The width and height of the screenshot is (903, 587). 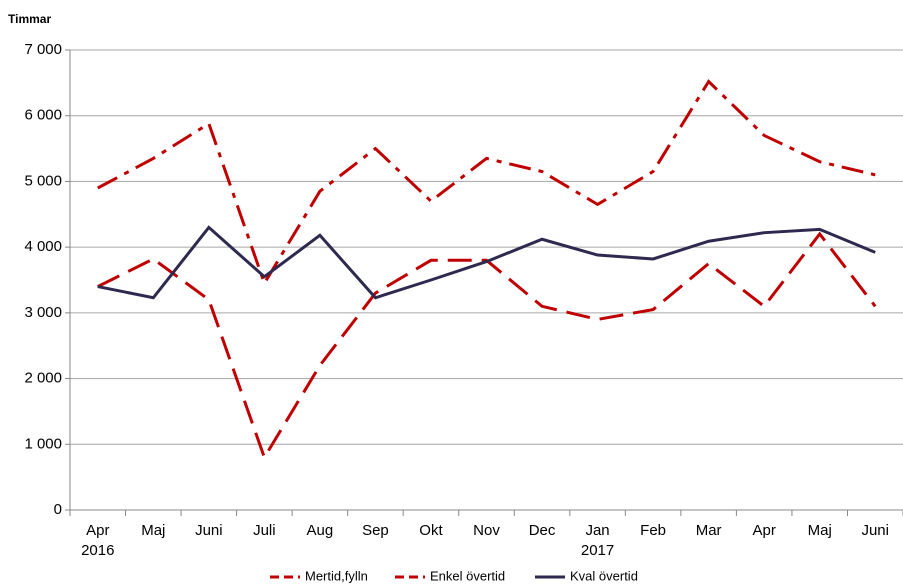 I want to click on y-tick-label: 5 000, so click(x=43, y=180).